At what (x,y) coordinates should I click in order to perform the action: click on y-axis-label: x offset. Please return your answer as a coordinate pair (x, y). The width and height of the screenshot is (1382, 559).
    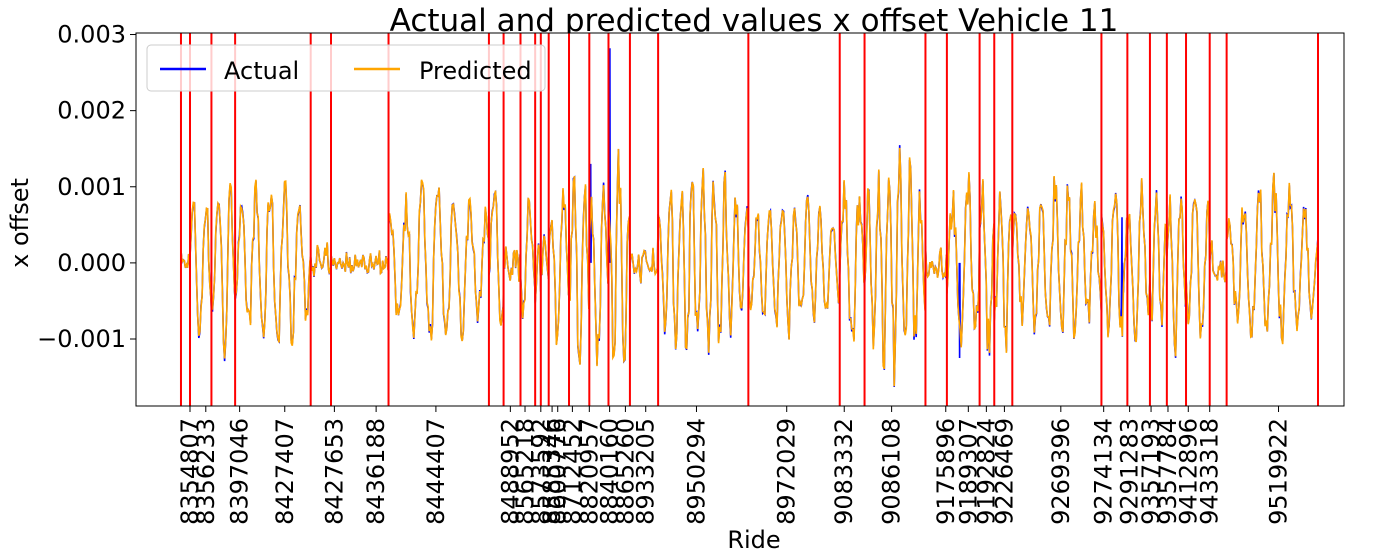
    Looking at the image, I should click on (20, 223).